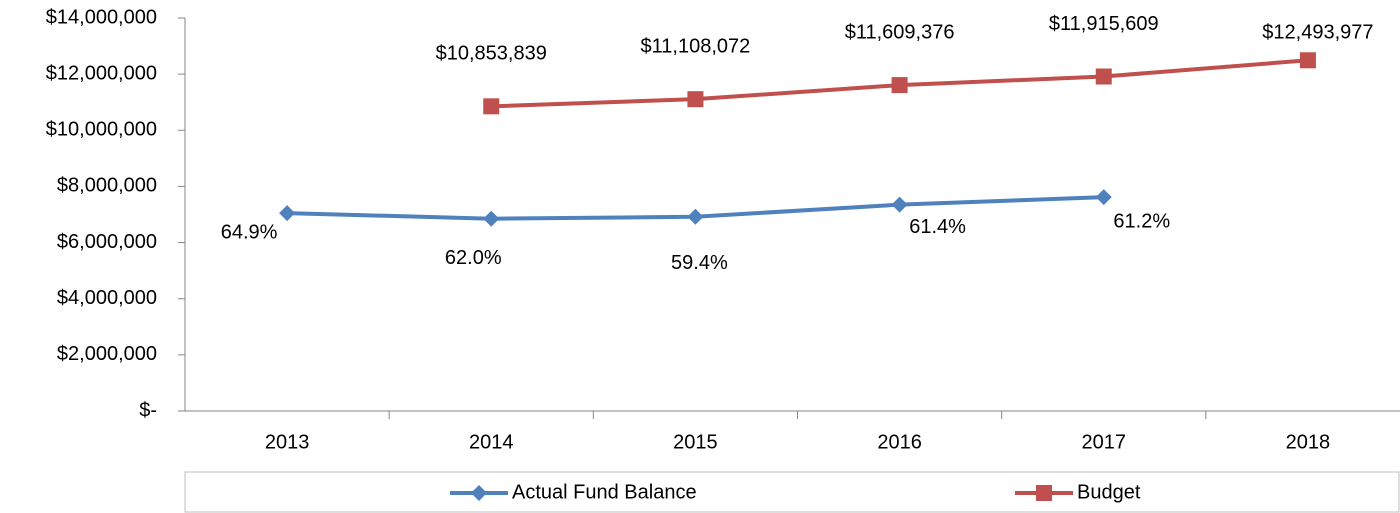 This screenshot has width=1400, height=513. I want to click on x-tick-label: 2017, so click(1104, 442).